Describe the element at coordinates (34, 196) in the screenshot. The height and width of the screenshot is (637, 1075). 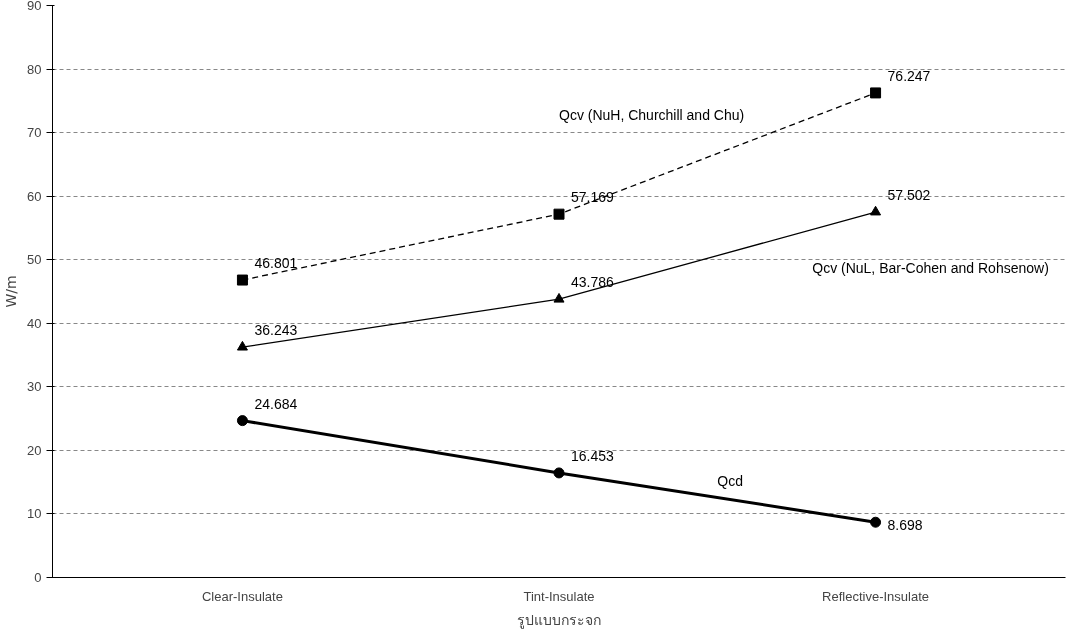
I see `y-tick-label: 60` at that location.